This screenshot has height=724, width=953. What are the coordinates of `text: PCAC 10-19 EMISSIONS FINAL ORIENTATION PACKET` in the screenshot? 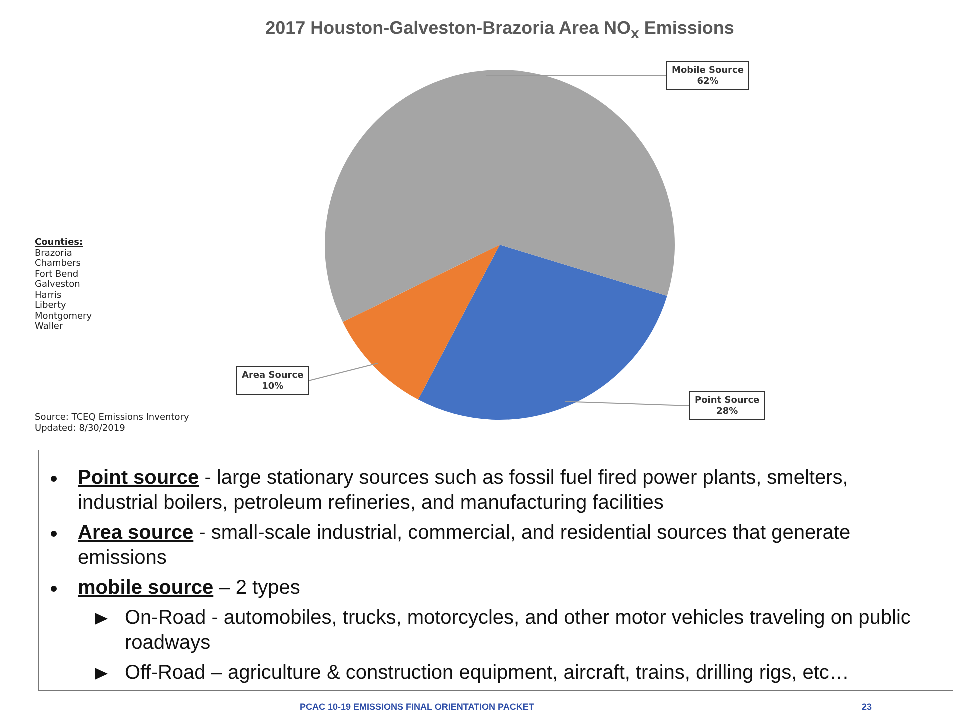 It's located at (417, 707).